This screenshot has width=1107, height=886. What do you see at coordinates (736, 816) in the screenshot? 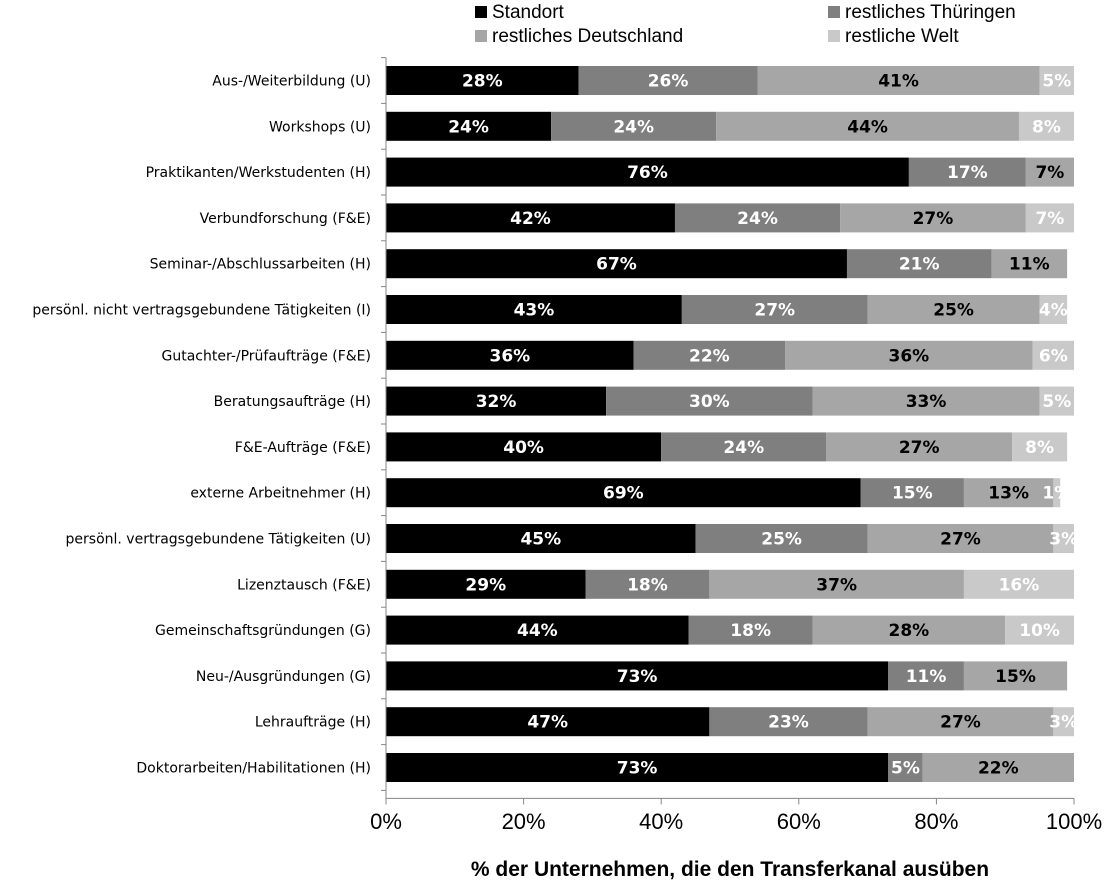
I see `x-tick-labels: 0% 20% 40% 60% 80% 100%` at bounding box center [736, 816].